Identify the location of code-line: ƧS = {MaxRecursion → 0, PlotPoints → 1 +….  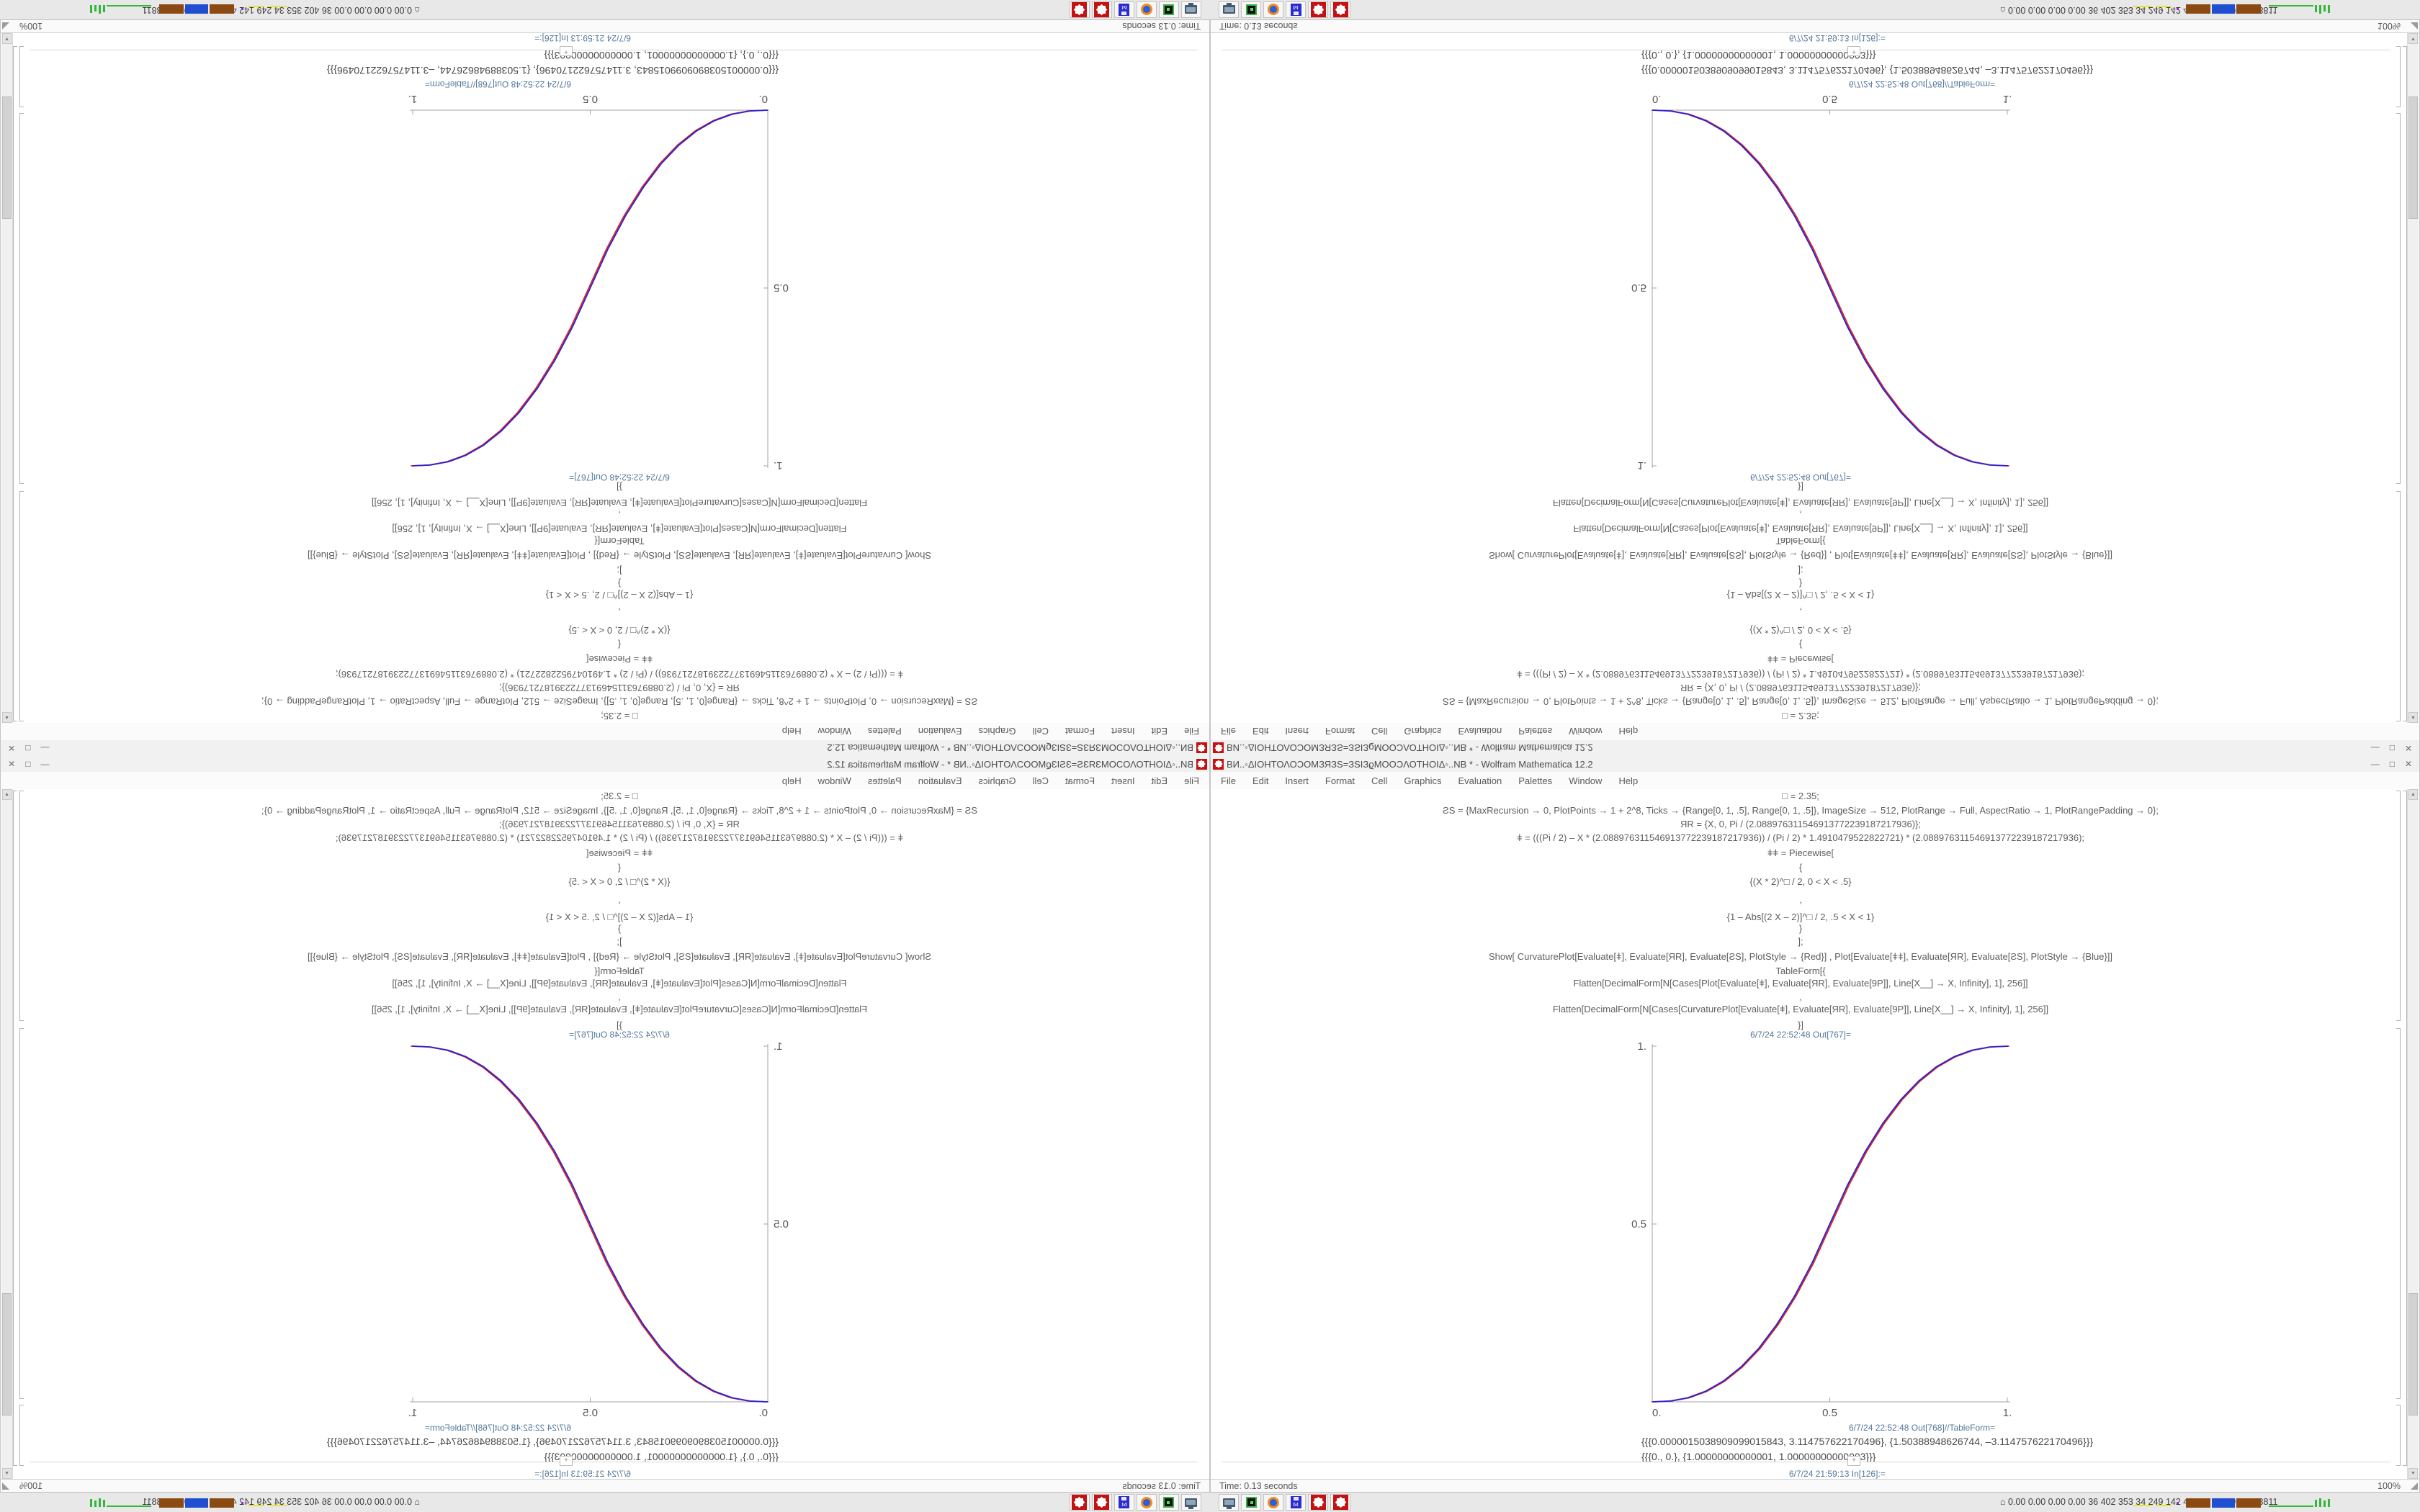
(619, 701).